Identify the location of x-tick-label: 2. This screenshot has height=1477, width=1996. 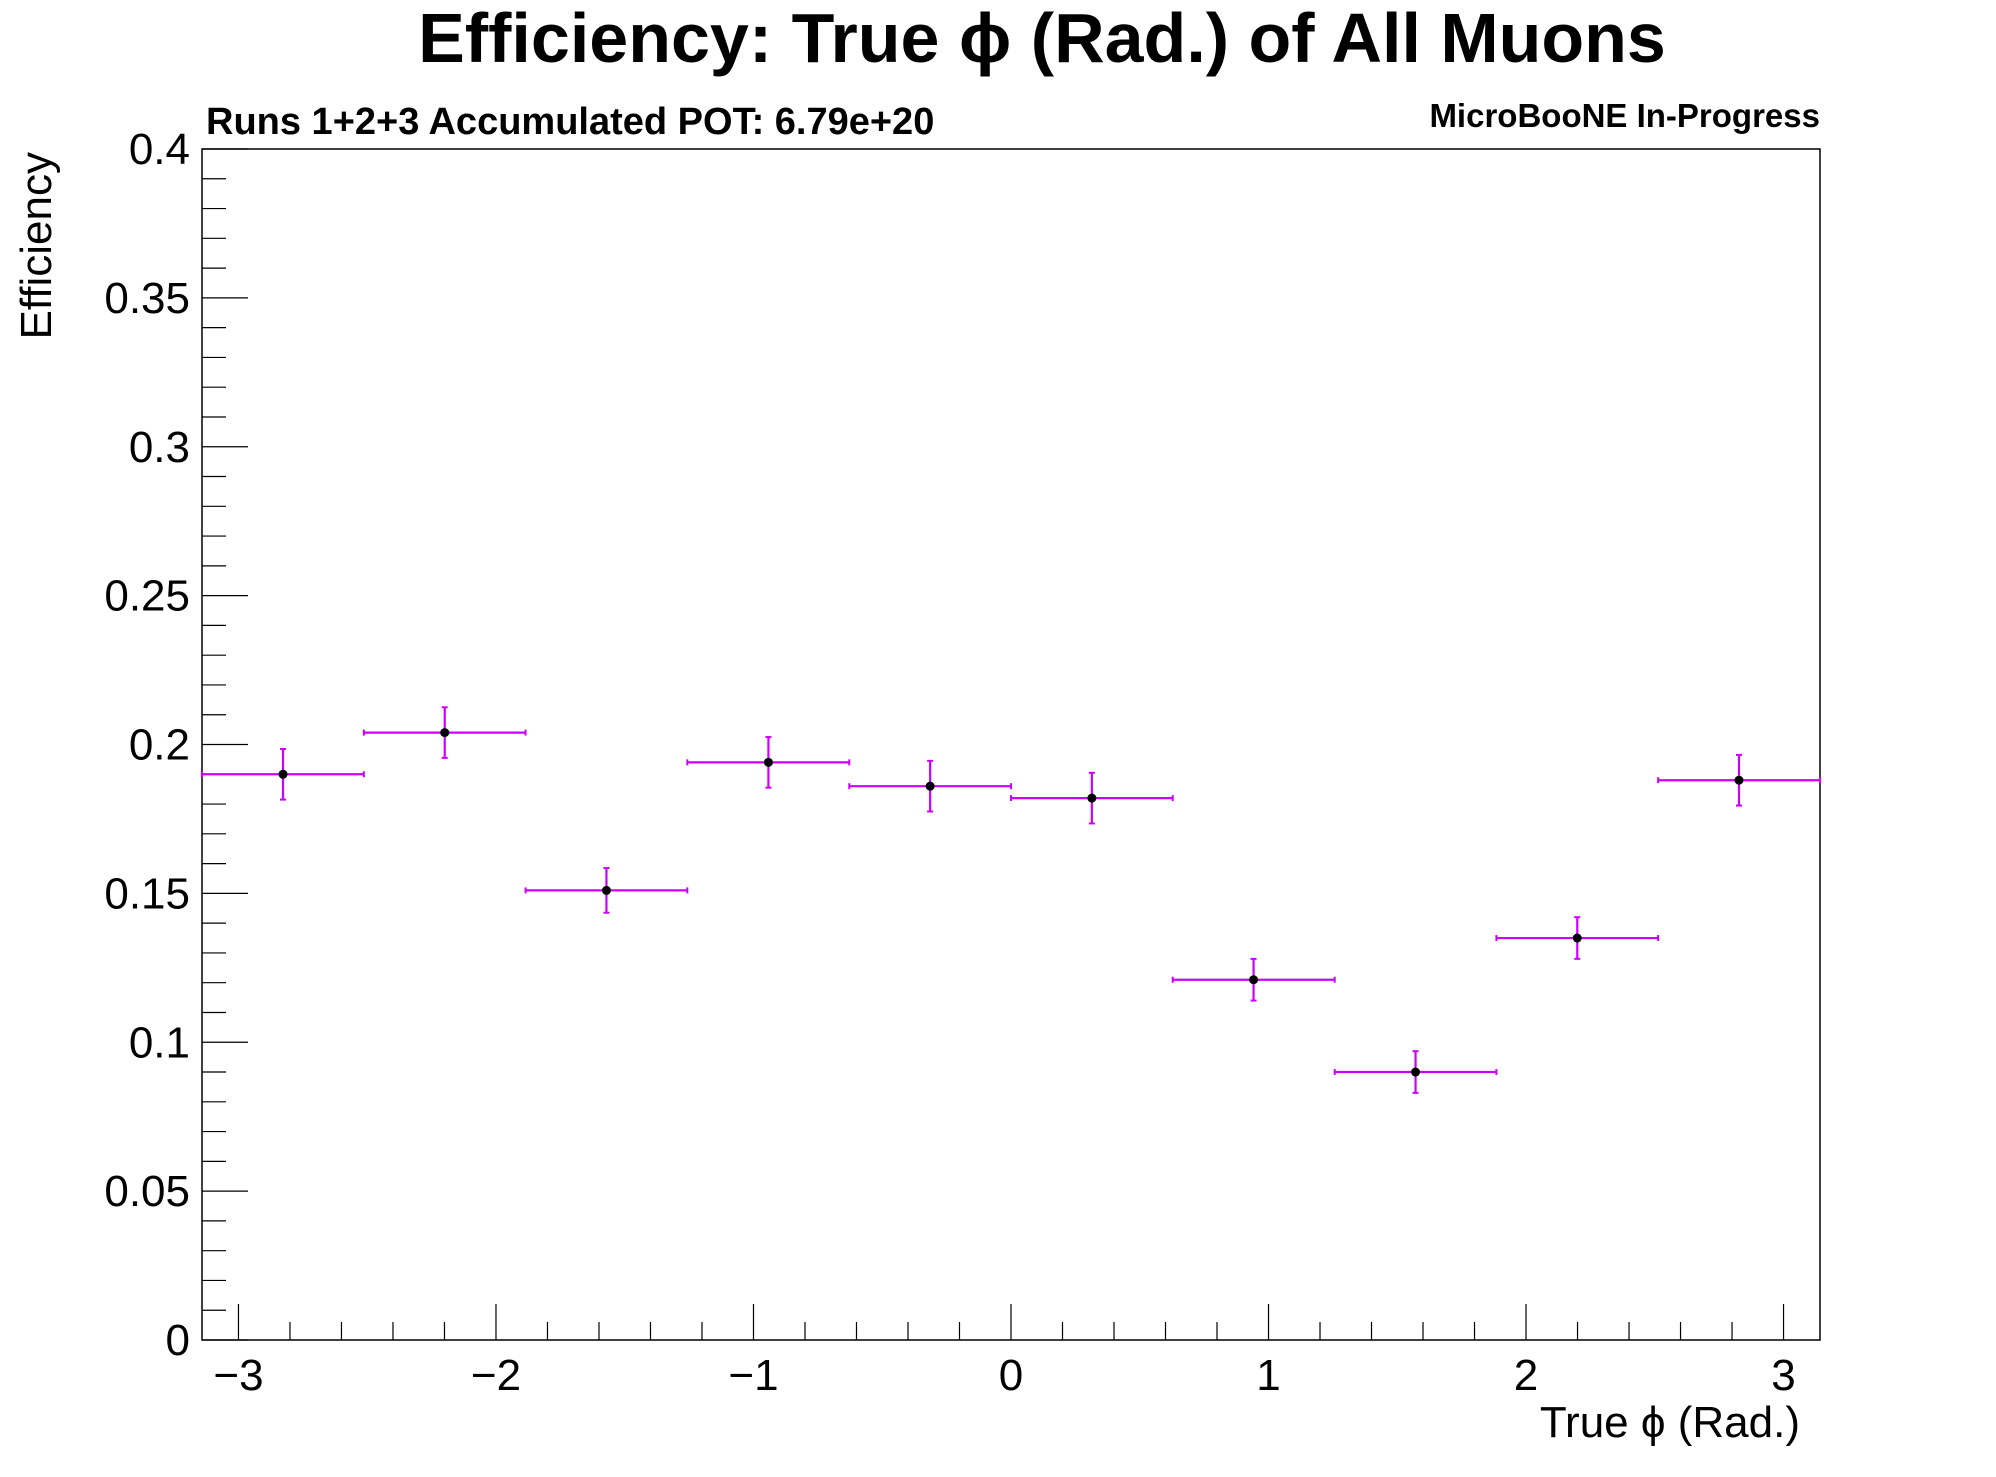
(1526, 1375).